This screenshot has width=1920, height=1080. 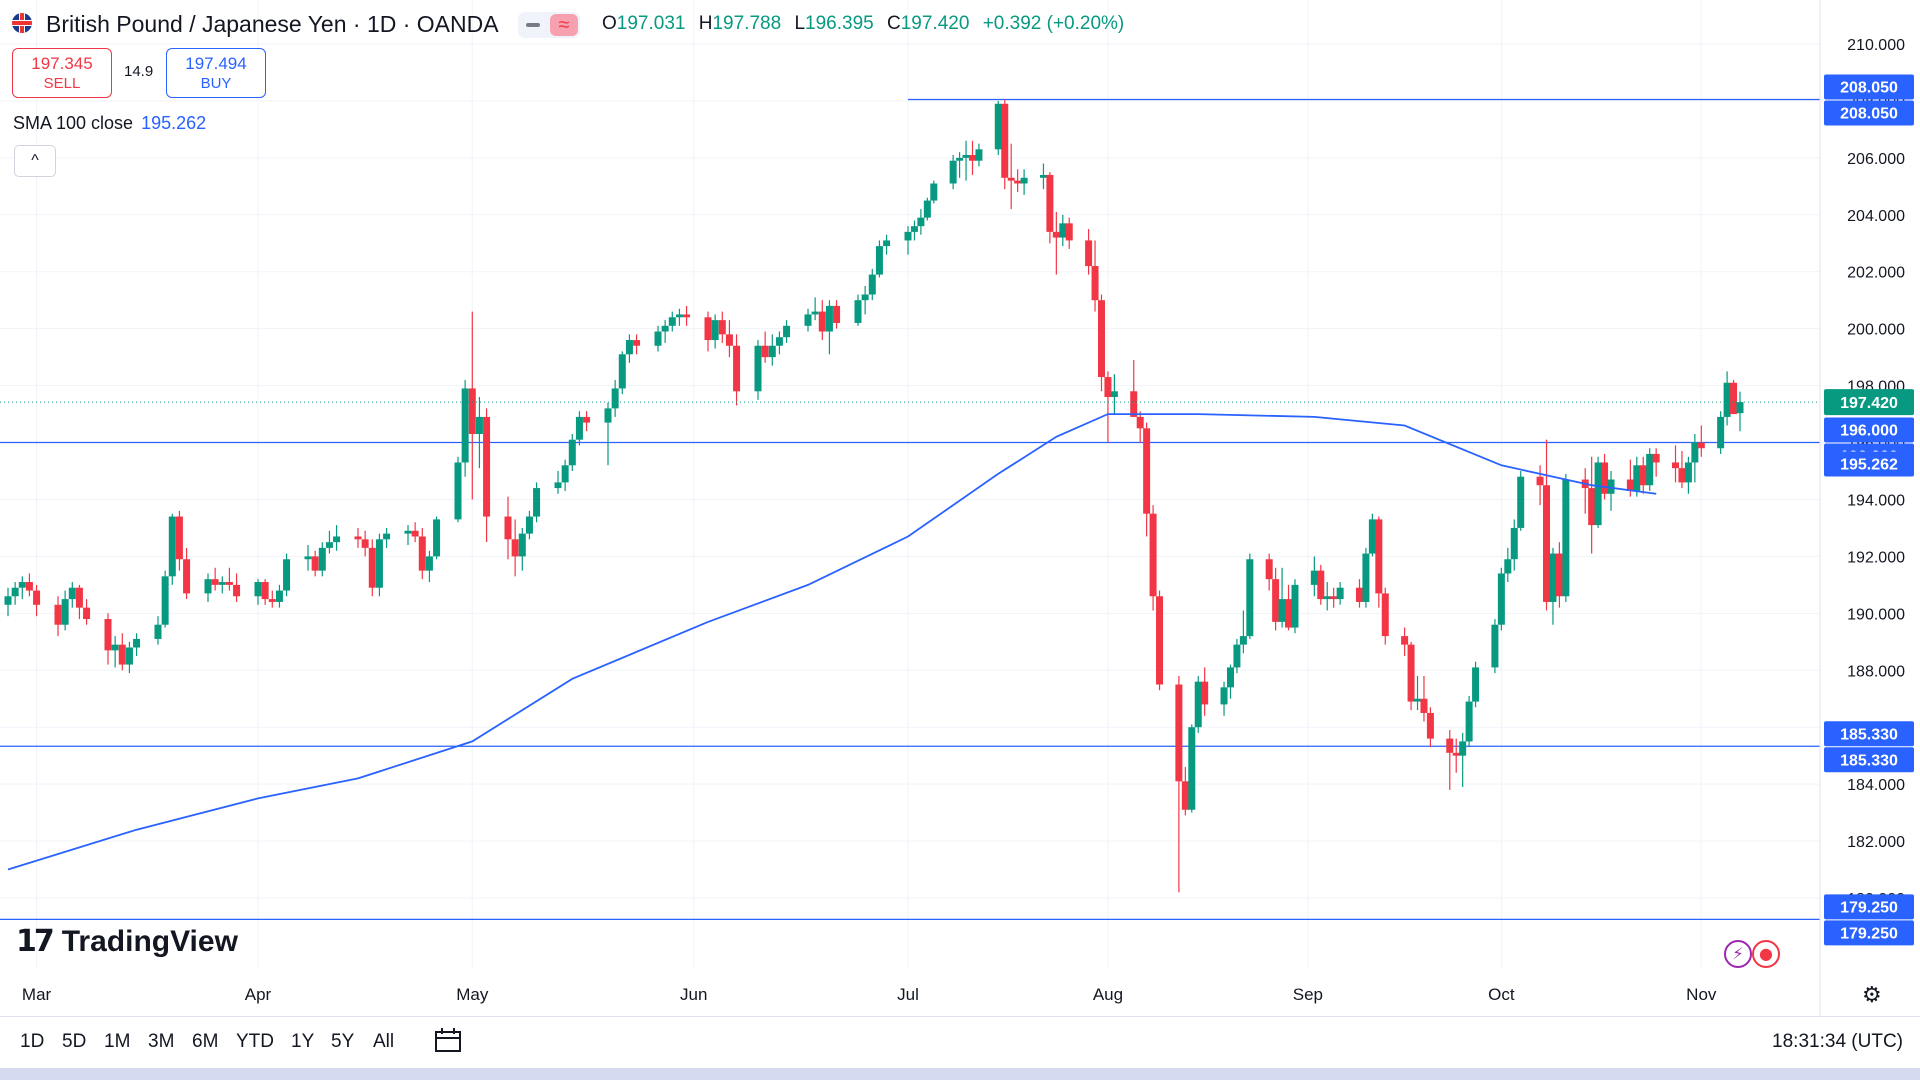 What do you see at coordinates (174, 123) in the screenshot?
I see `sma-value: 195.262` at bounding box center [174, 123].